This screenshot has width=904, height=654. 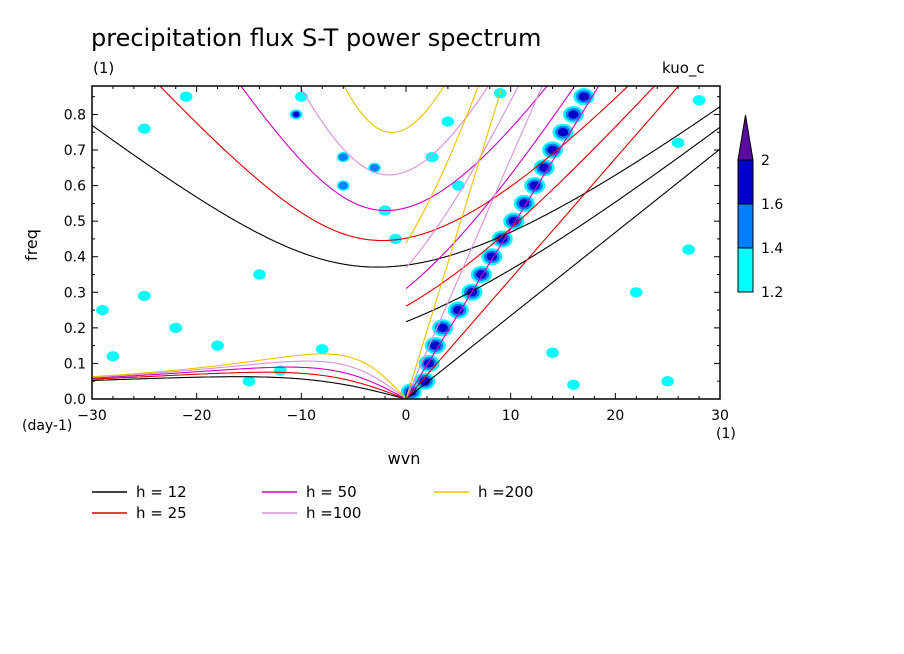 I want to click on chart-subtitle-left: (1), so click(x=103, y=68).